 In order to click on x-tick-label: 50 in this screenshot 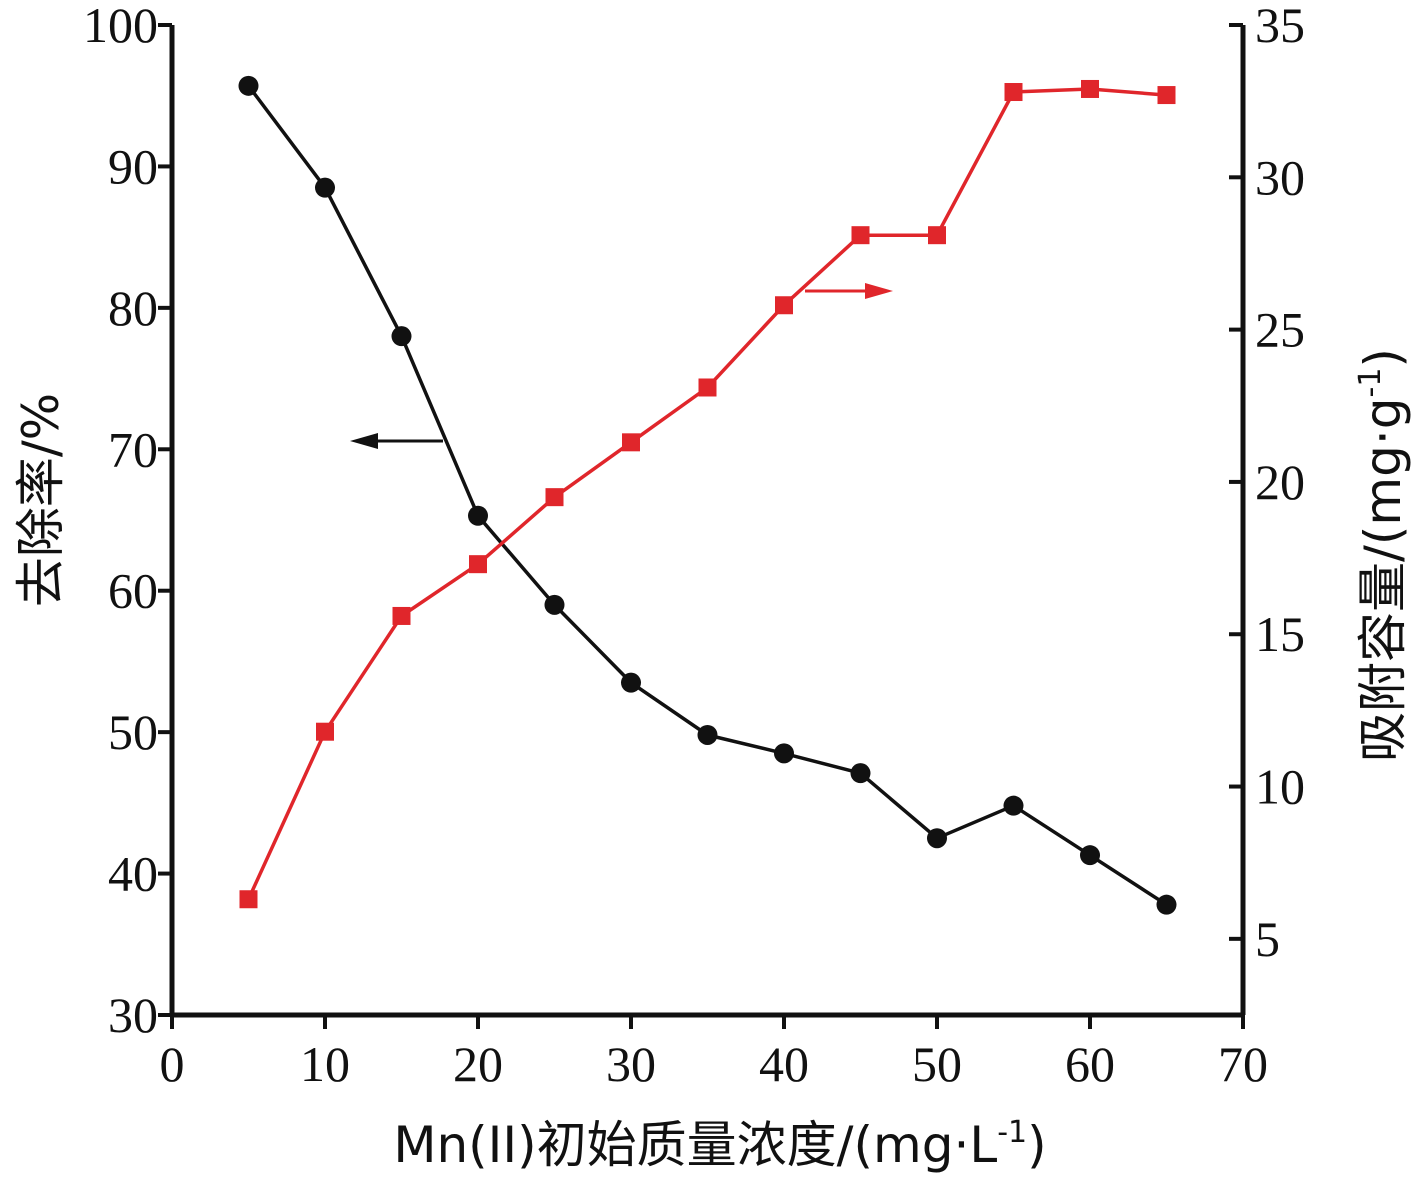, I will do `click(937, 1064)`.